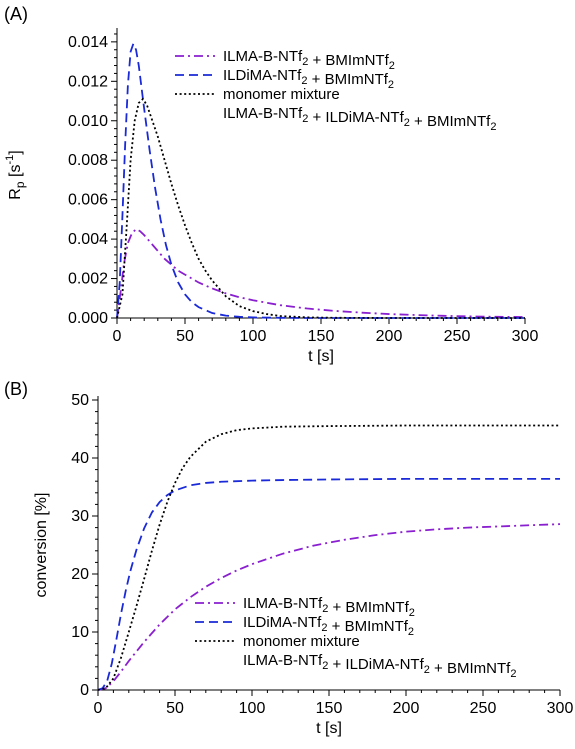 The image size is (575, 749). What do you see at coordinates (80, 516) in the screenshot?
I see `y-tick-label: 30` at bounding box center [80, 516].